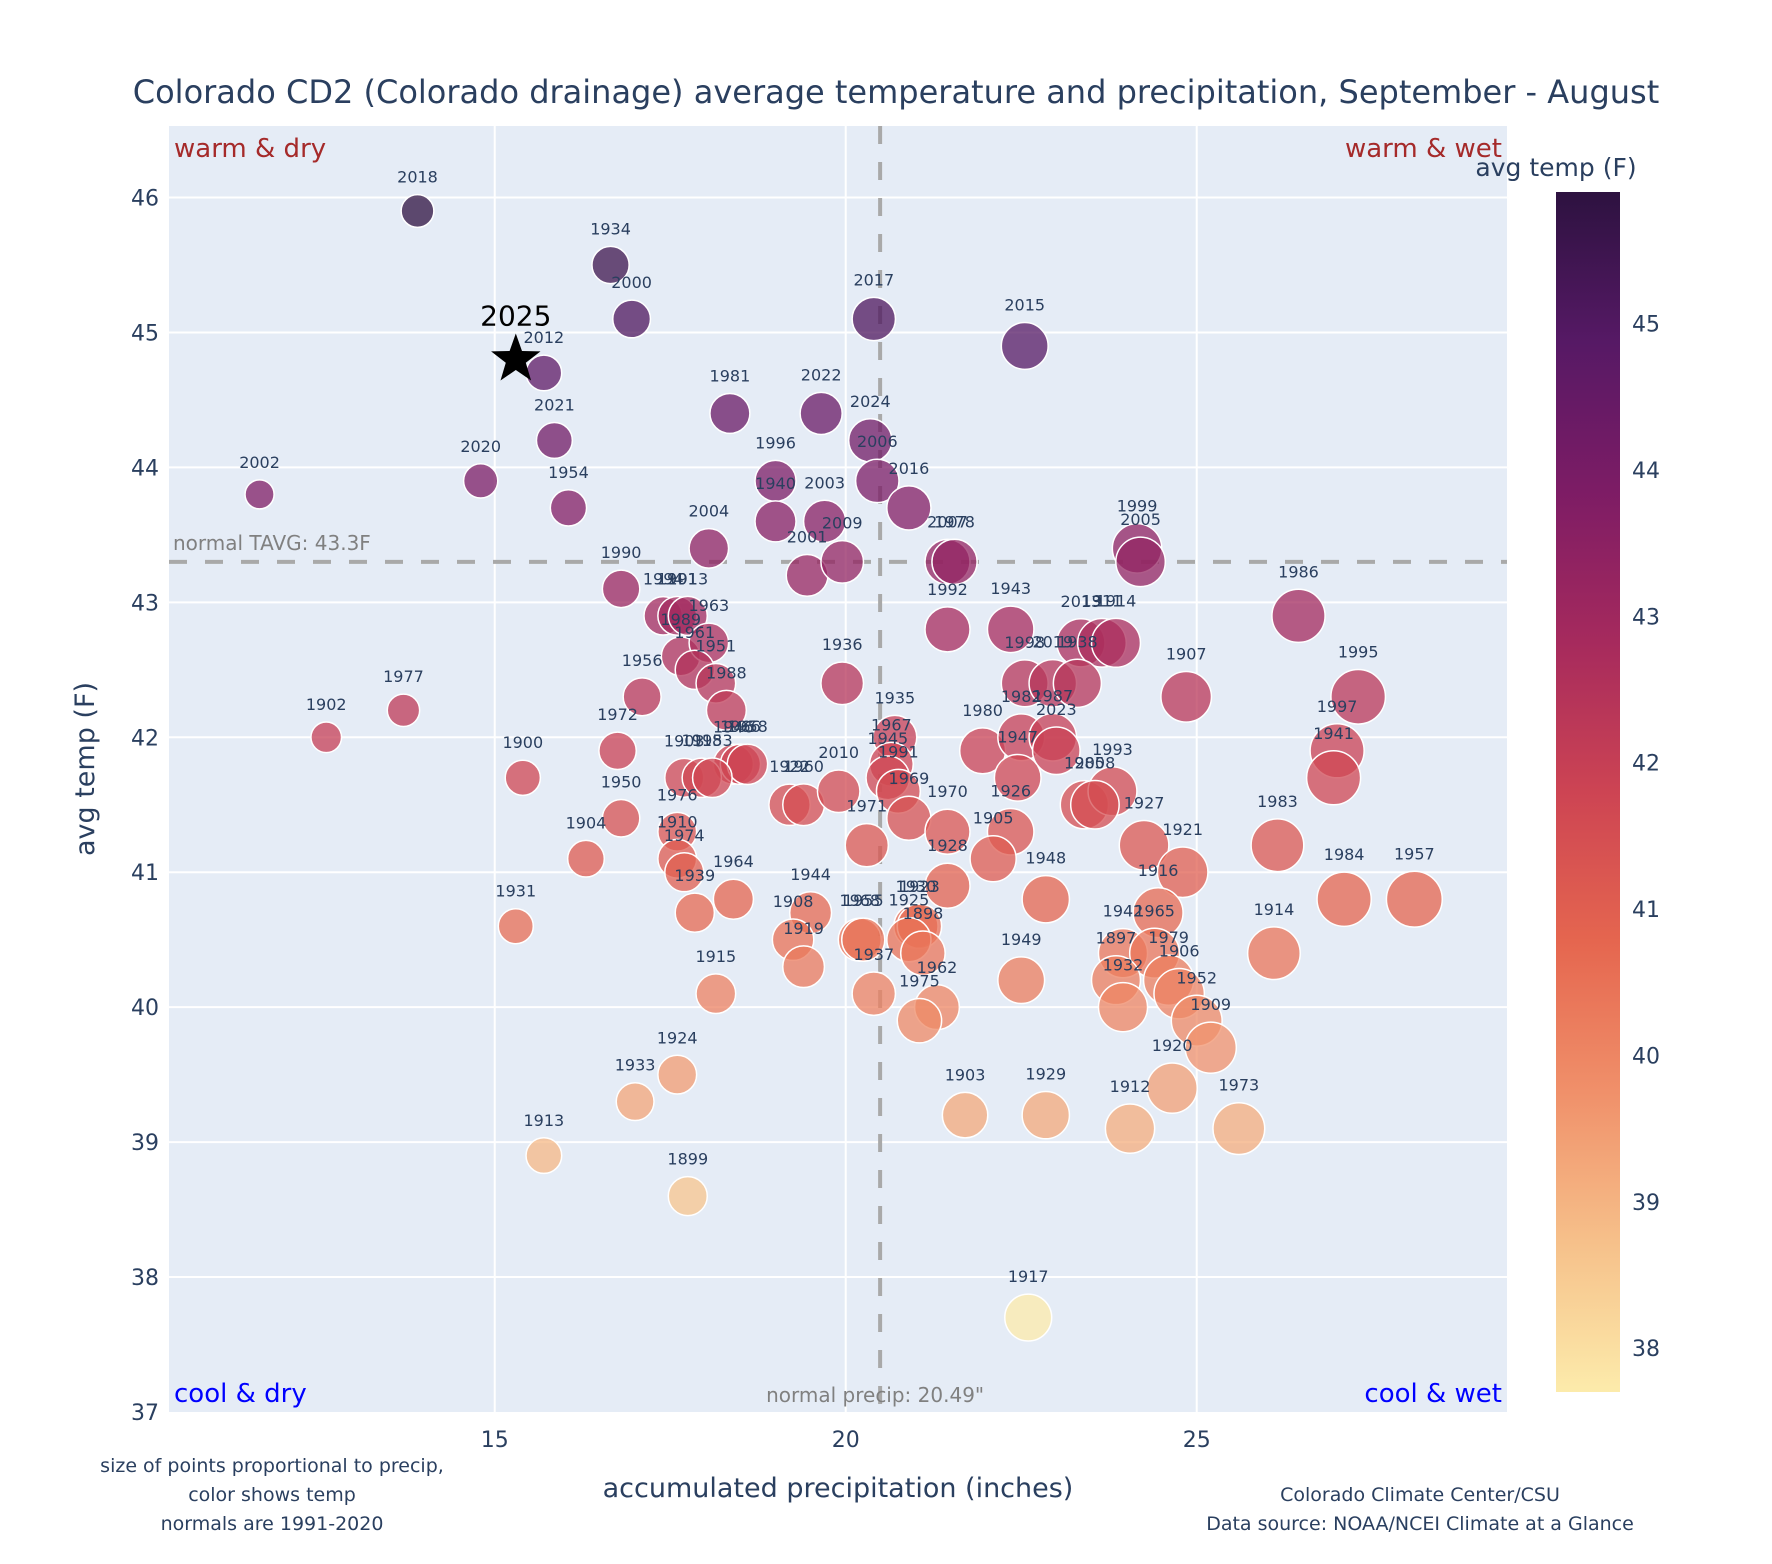  Describe the element at coordinates (1646, 837) in the screenshot. I see `colorbar-ticks: 38 39 40 41 42 43 44 45` at that location.